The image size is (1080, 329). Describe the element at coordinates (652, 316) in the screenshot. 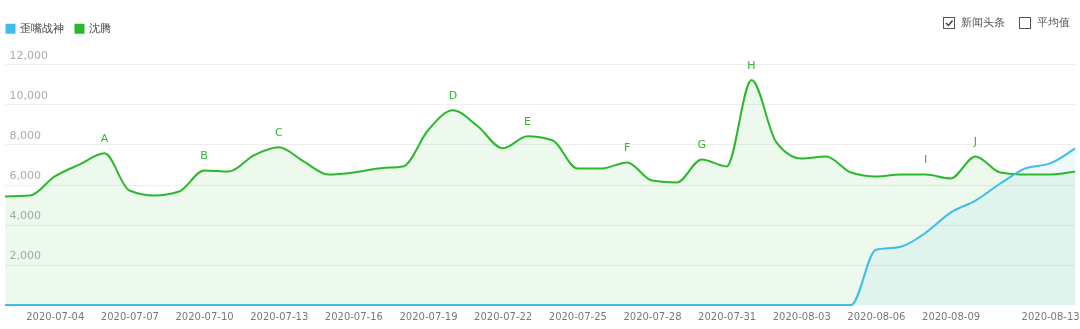

I see `x-tick-label: 2020-07-28` at that location.